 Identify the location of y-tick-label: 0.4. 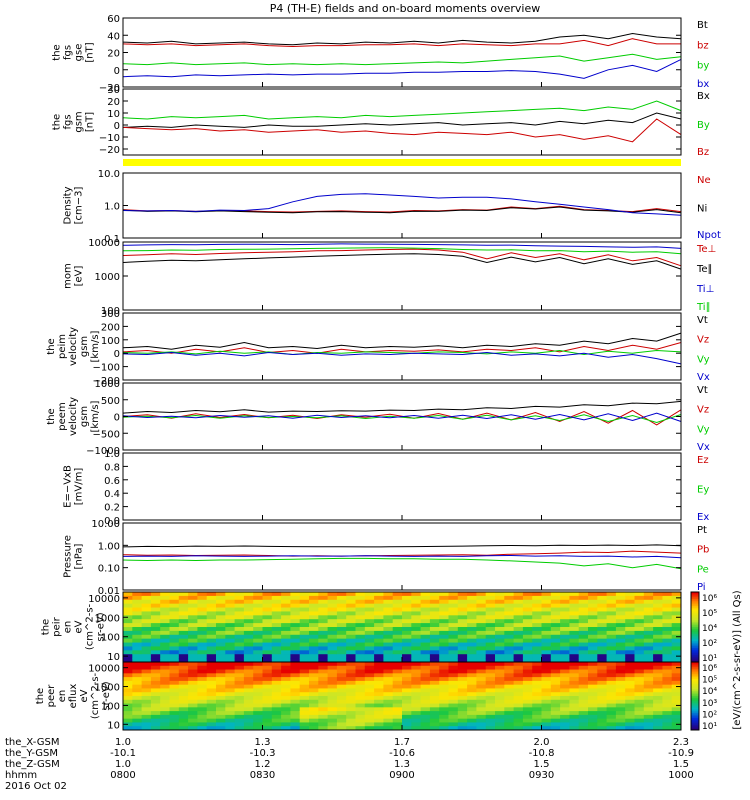
(112, 494).